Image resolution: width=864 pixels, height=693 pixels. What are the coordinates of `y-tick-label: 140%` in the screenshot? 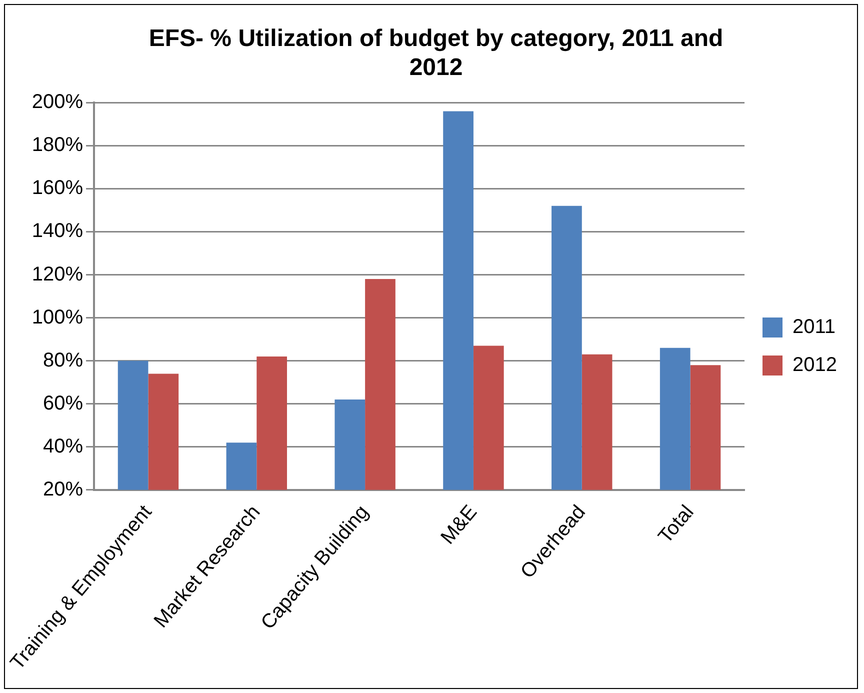 It's located at (58, 231).